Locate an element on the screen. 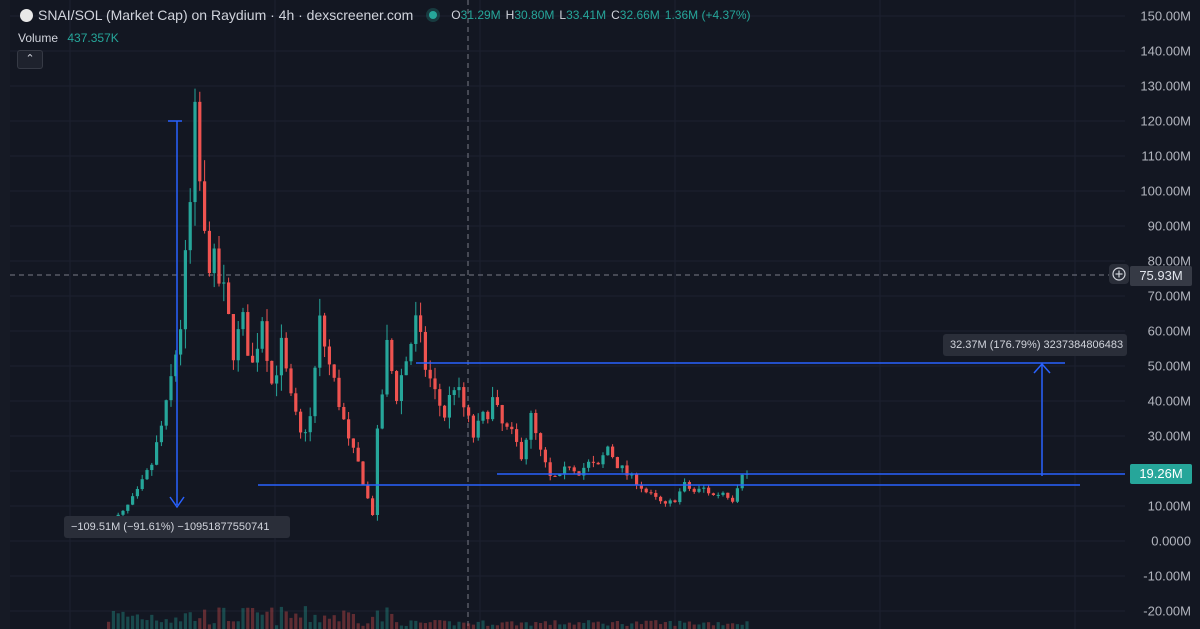  price-axis-tick: 60.00M is located at coordinates (1169, 331).